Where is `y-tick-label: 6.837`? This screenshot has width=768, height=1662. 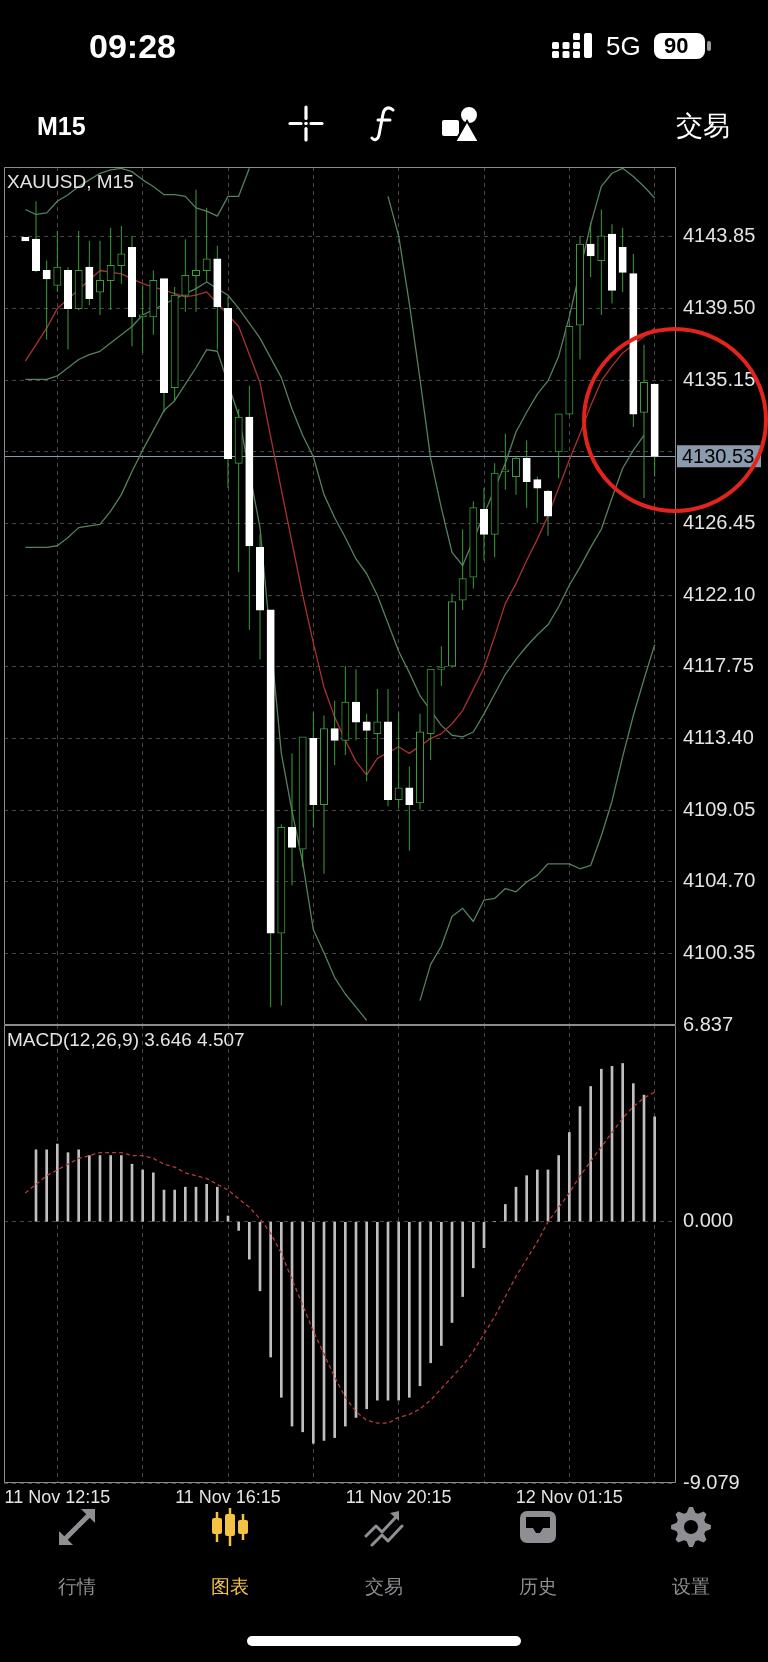 y-tick-label: 6.837 is located at coordinates (708, 1023).